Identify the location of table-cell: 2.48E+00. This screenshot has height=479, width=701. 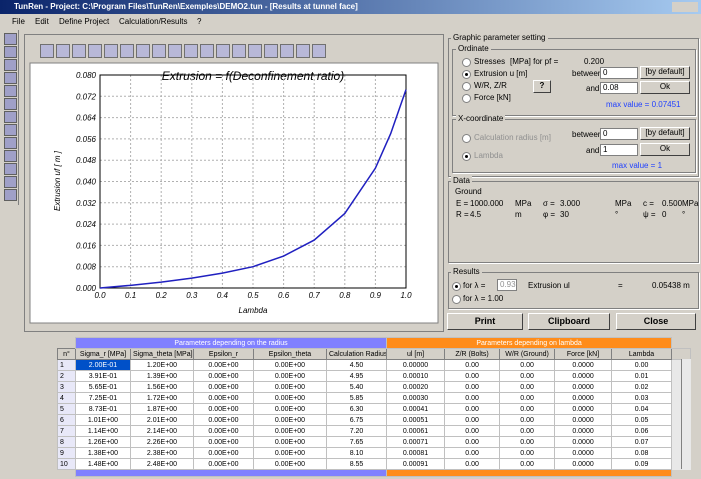
(162, 464).